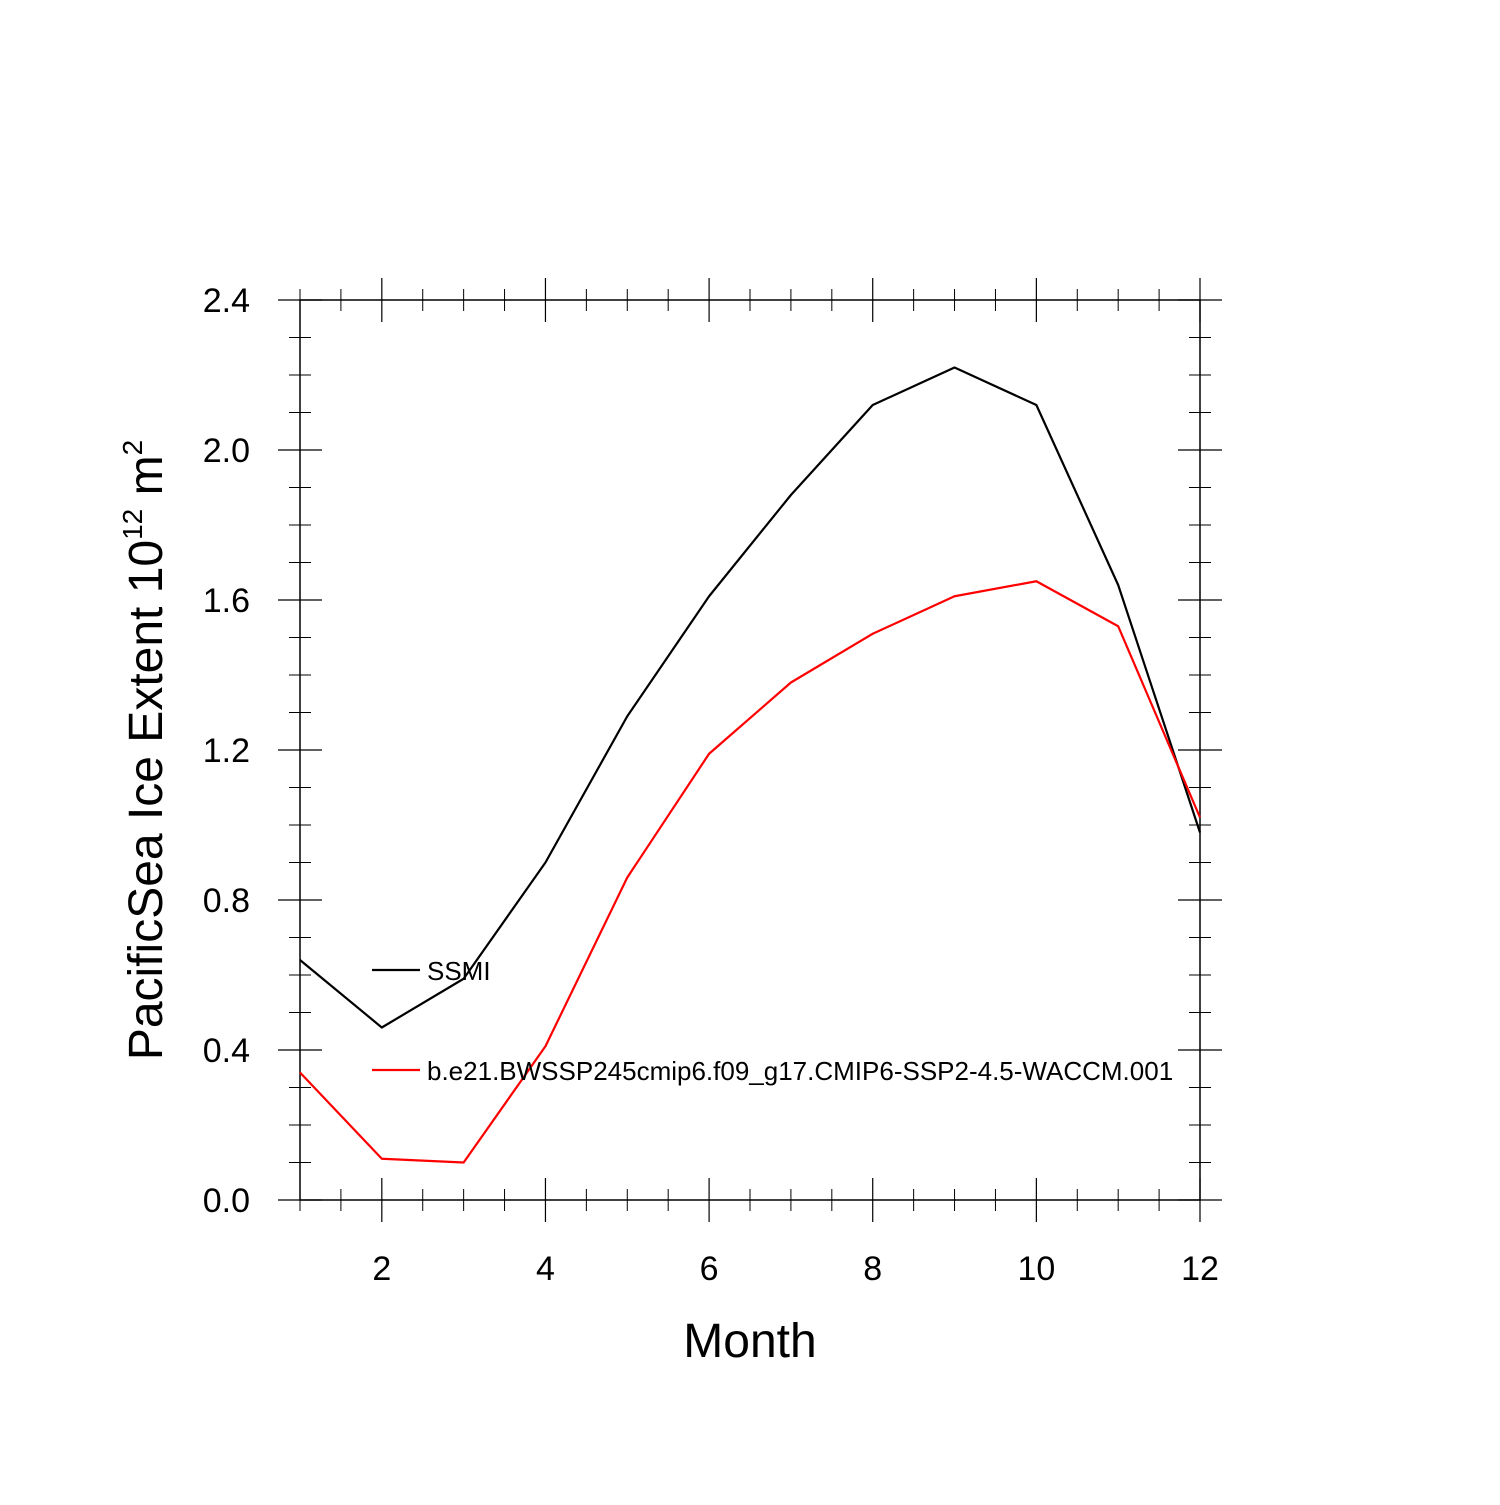  Describe the element at coordinates (226, 1051) in the screenshot. I see `y-tick-label: 0.4` at that location.